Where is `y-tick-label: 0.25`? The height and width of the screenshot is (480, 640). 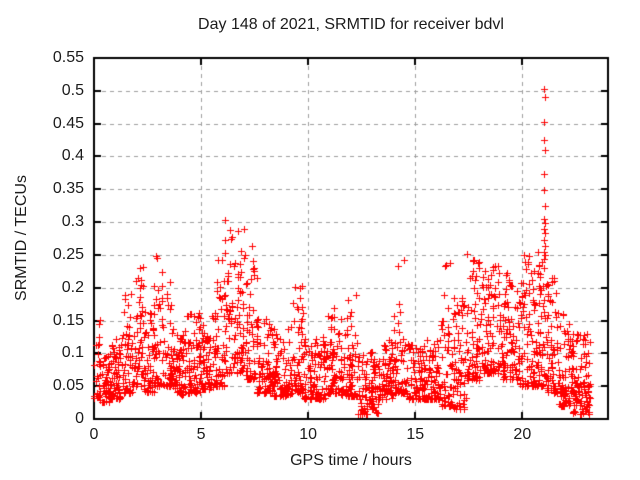
y-tick-label: 0.25 is located at coordinates (68, 254).